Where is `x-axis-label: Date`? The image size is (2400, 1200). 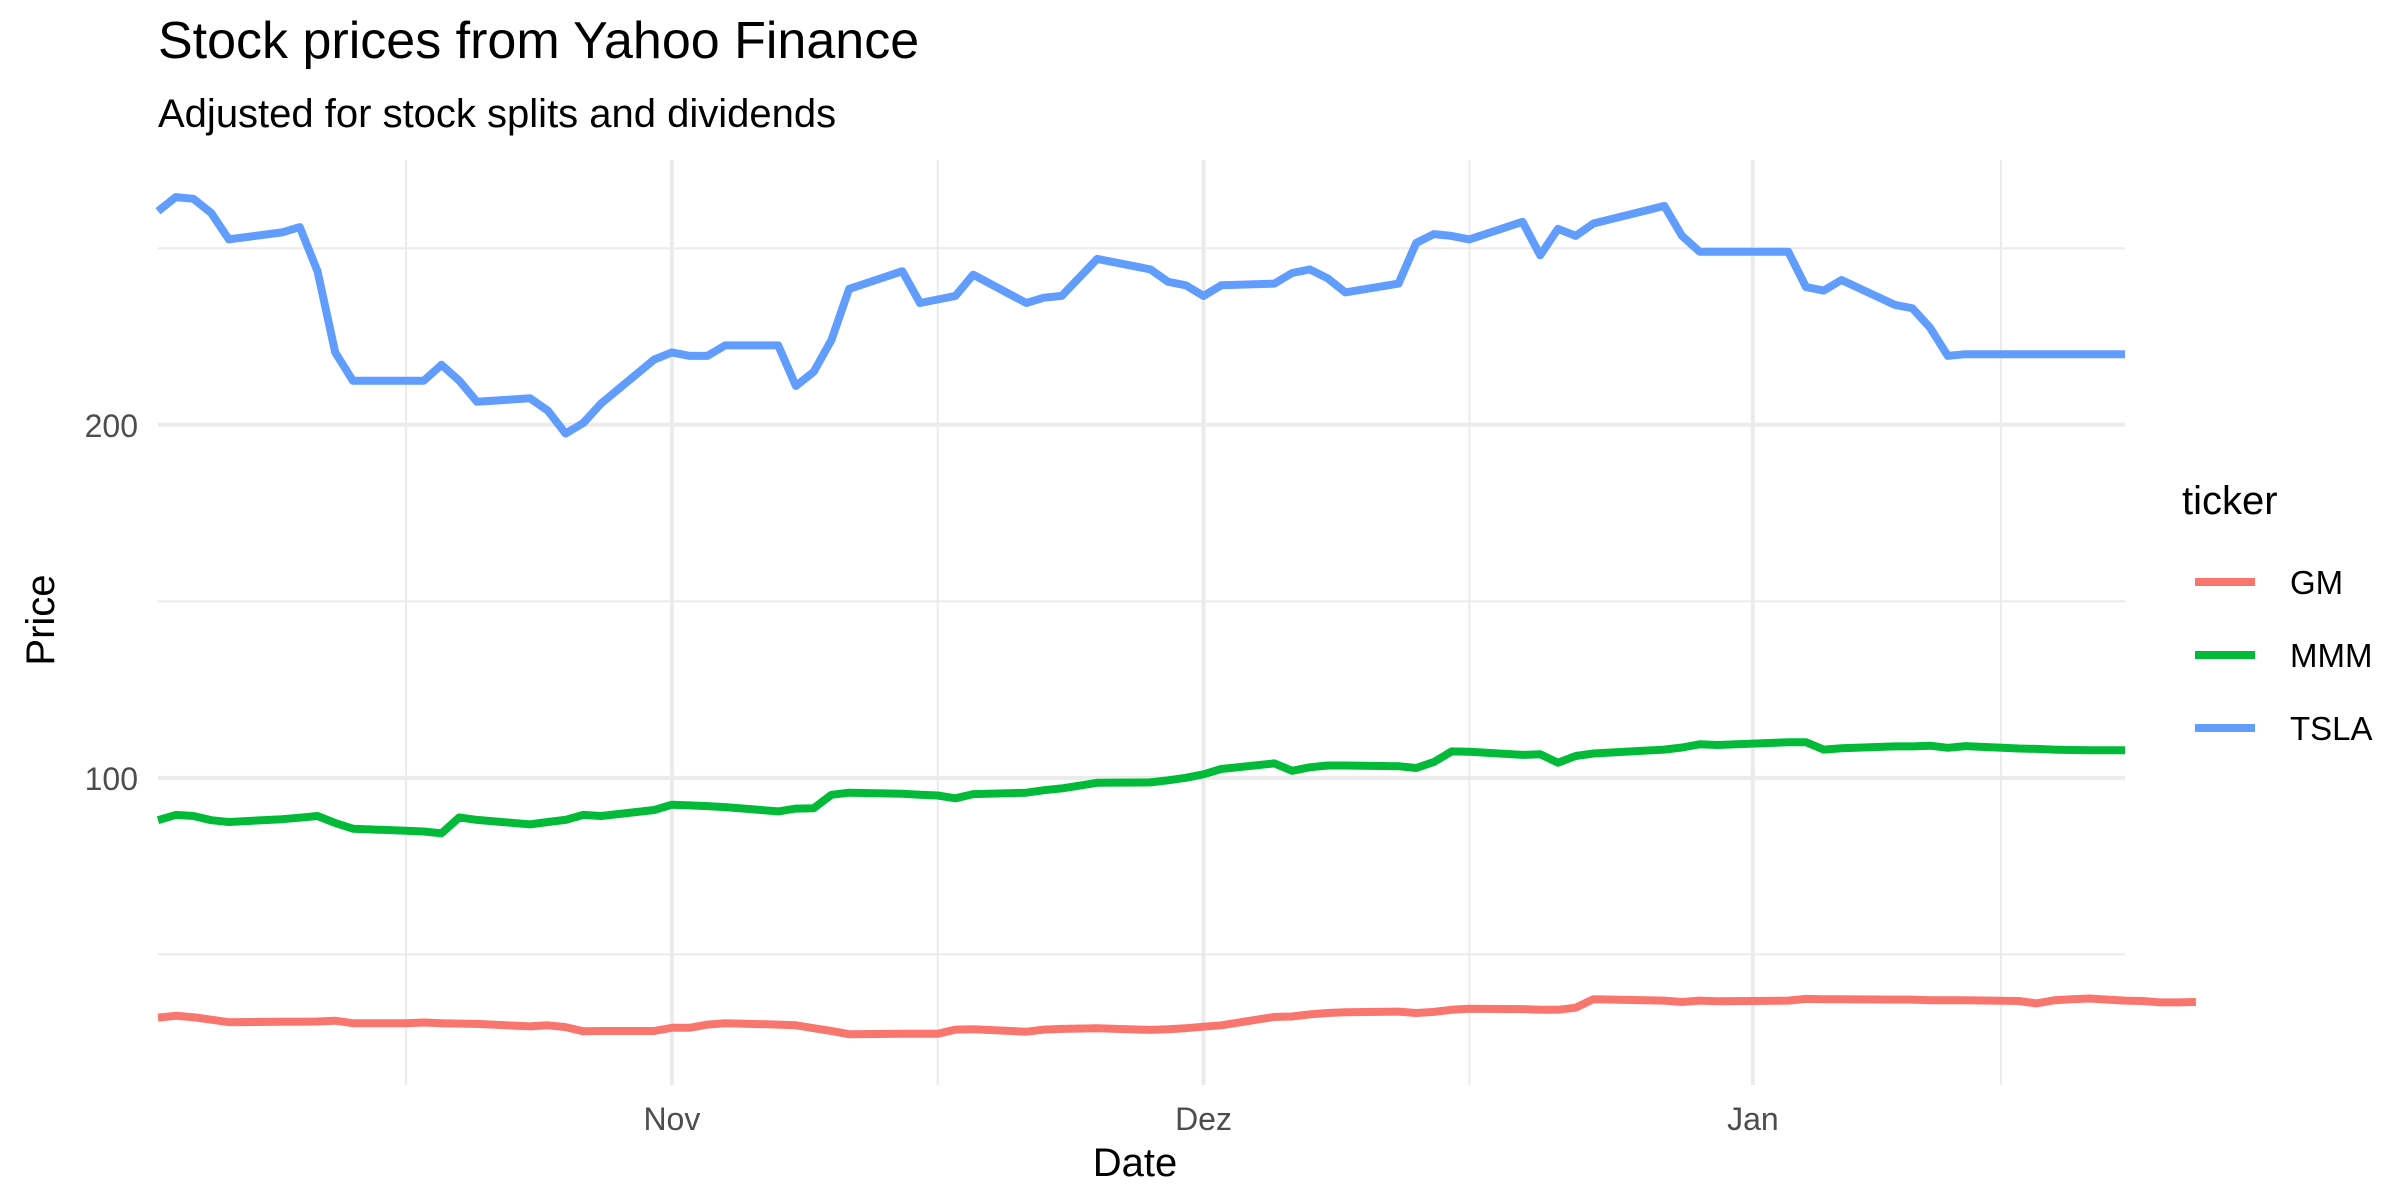
x-axis-label: Date is located at coordinates (1135, 1163).